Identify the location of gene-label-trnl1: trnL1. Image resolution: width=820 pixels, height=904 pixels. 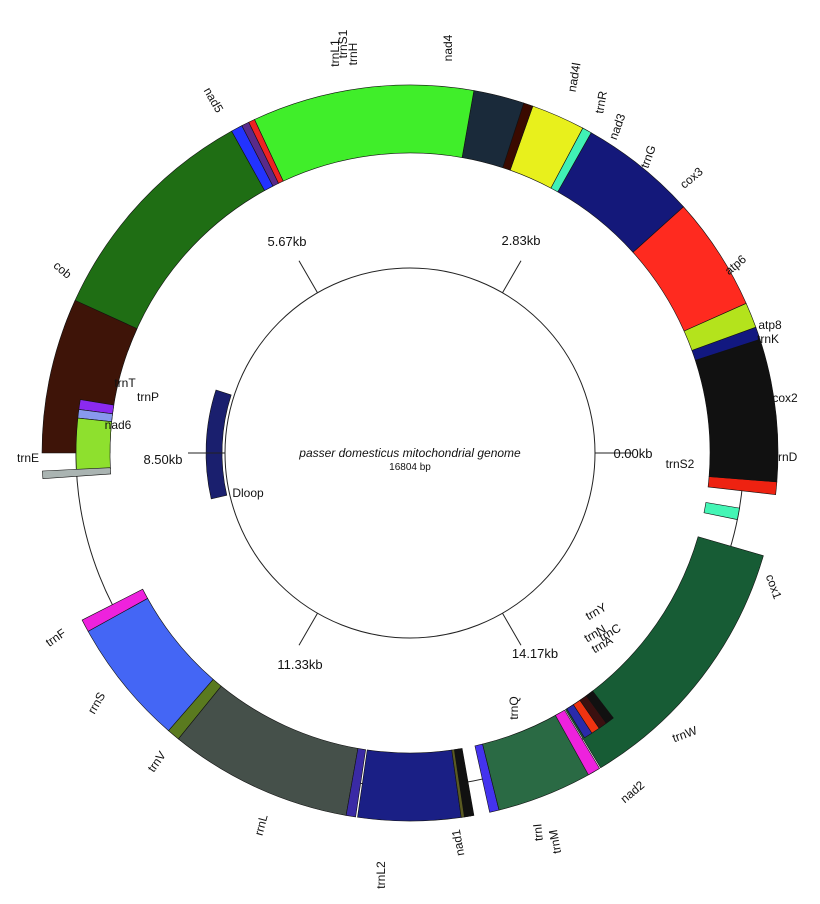
(335, 53).